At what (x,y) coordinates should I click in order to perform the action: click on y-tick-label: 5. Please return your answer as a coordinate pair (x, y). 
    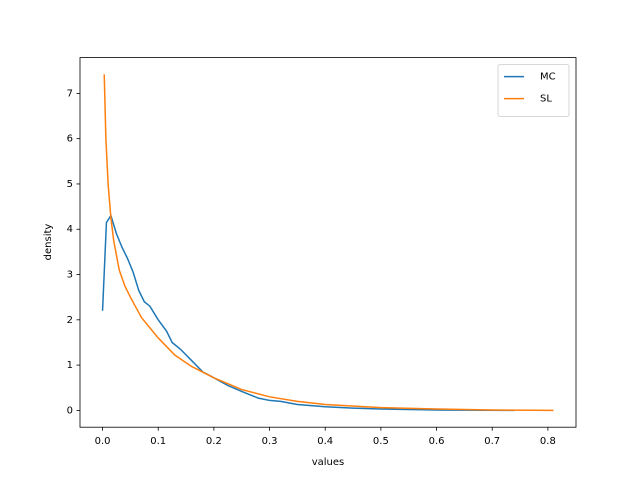
    Looking at the image, I should click on (70, 184).